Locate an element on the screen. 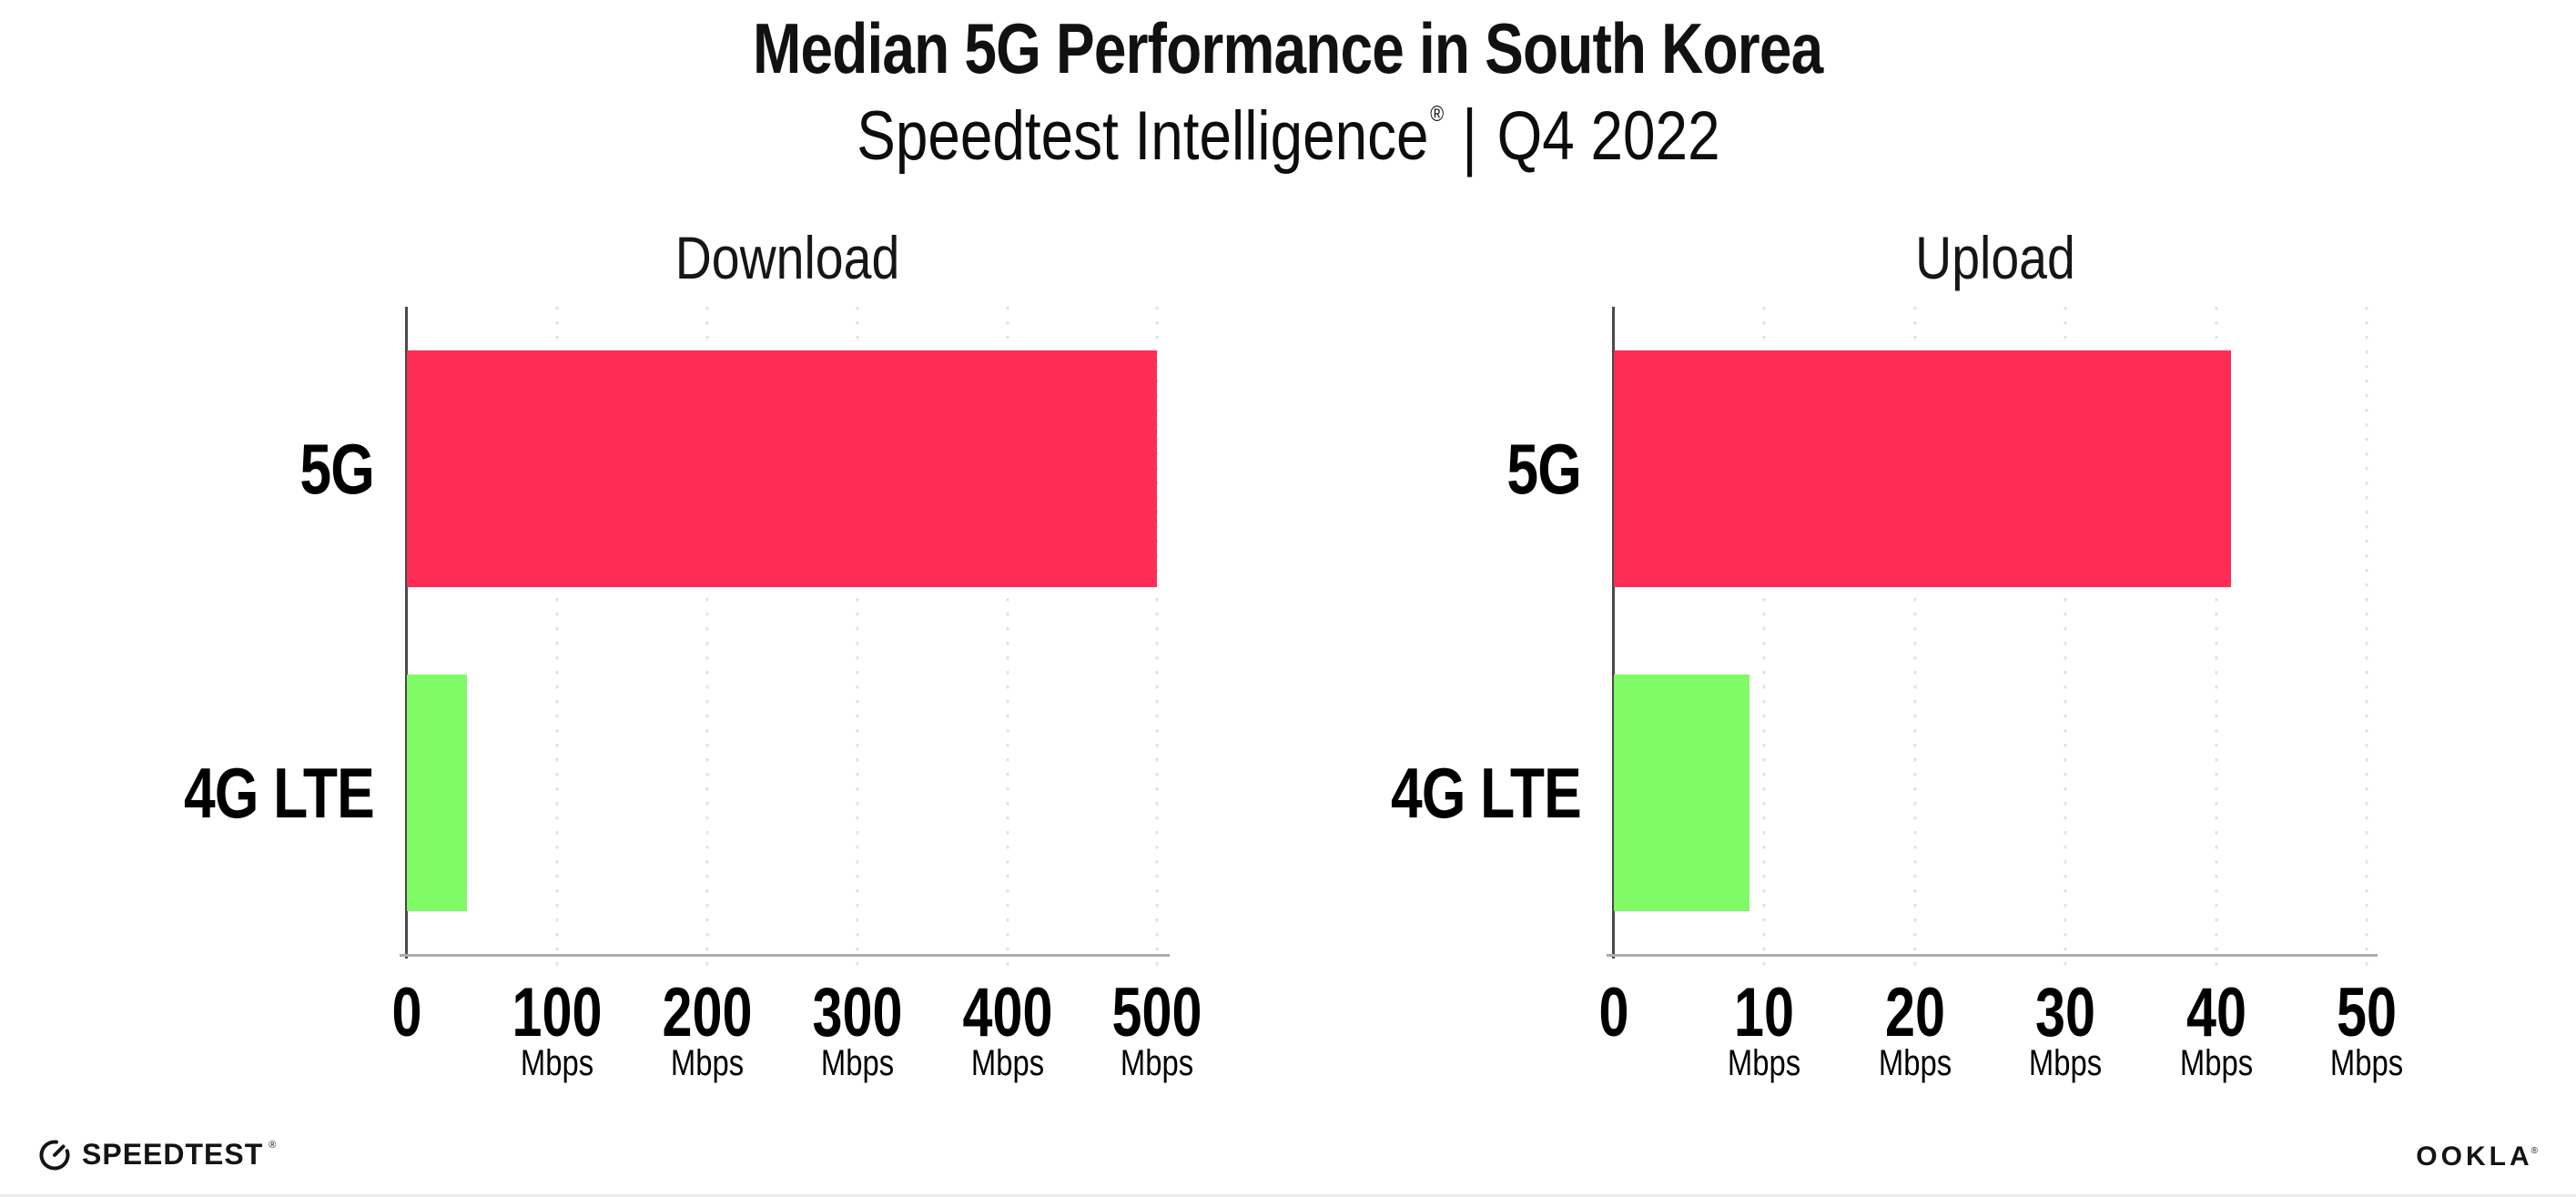 Image resolution: width=2576 pixels, height=1197 pixels. x-tick-label: 20 is located at coordinates (1914, 1012).